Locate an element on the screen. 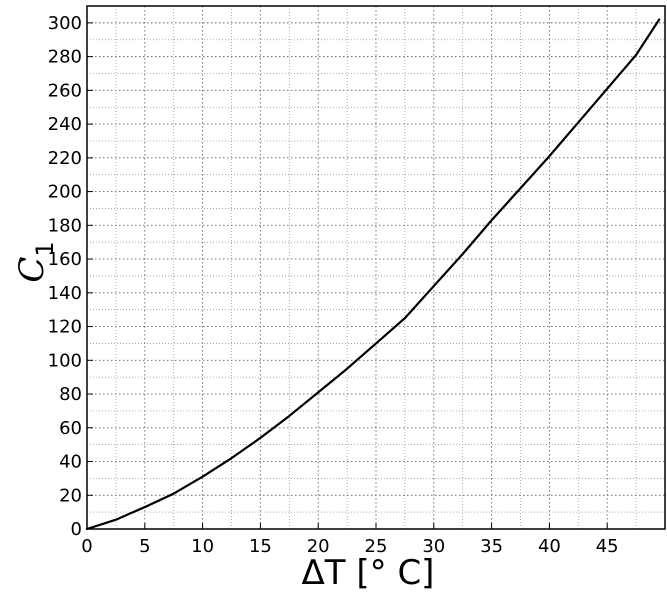  x-tick-label: 45 is located at coordinates (607, 546).